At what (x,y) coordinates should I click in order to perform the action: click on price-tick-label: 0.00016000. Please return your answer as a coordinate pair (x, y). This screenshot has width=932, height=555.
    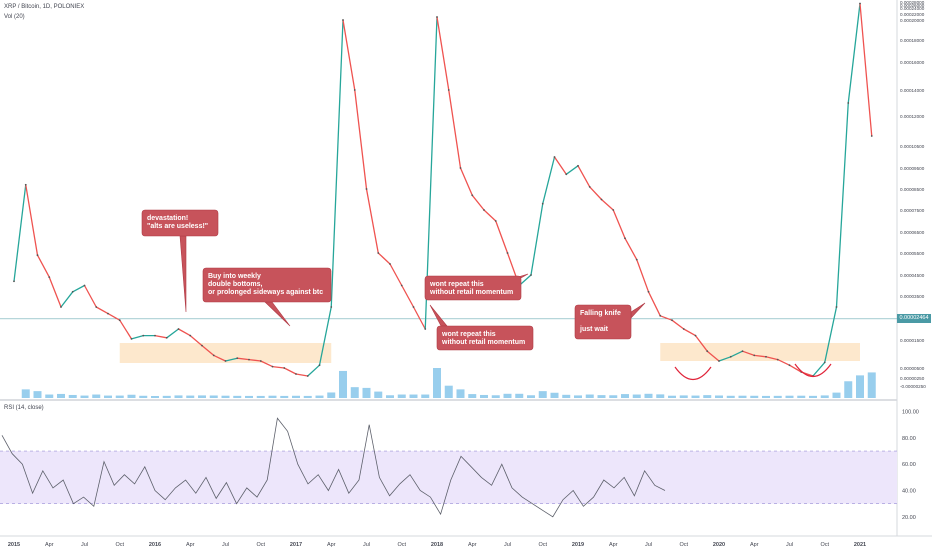
    Looking at the image, I should click on (912, 62).